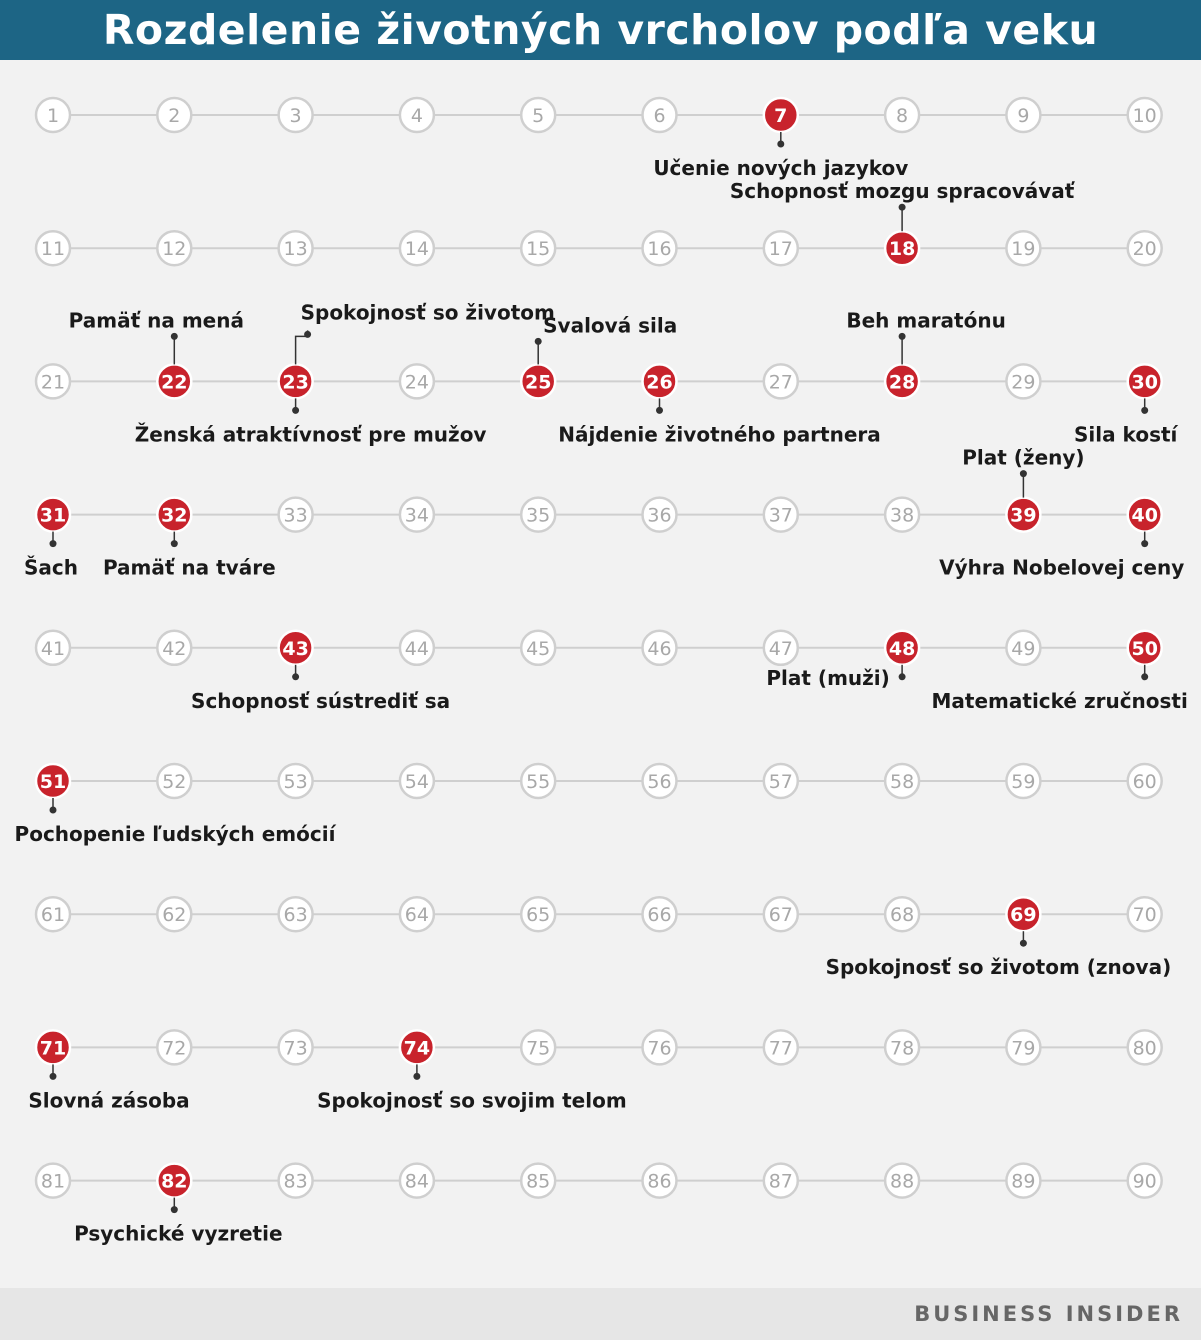 Image resolution: width=1201 pixels, height=1340 pixels. Describe the element at coordinates (659, 782) in the screenshot. I see `age-number: 56` at that location.